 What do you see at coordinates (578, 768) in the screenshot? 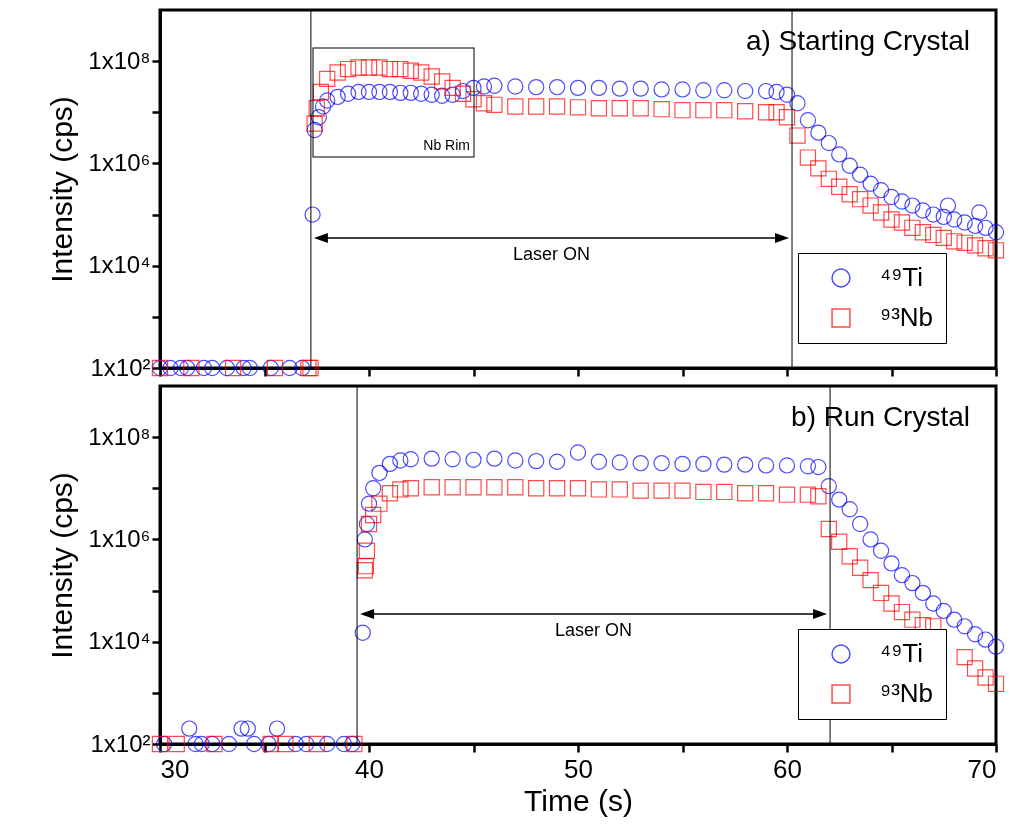
I see `x-tick-label: 50` at bounding box center [578, 768].